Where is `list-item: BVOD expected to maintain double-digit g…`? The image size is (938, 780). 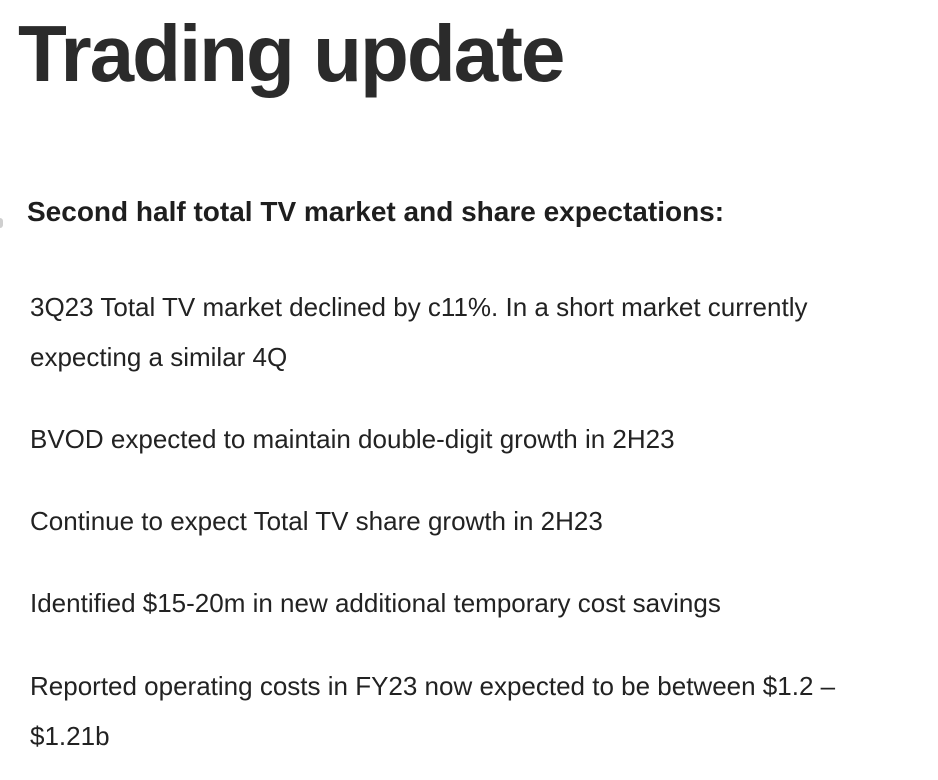
list-item: BVOD expected to maintain double-digit g… is located at coordinates (352, 439).